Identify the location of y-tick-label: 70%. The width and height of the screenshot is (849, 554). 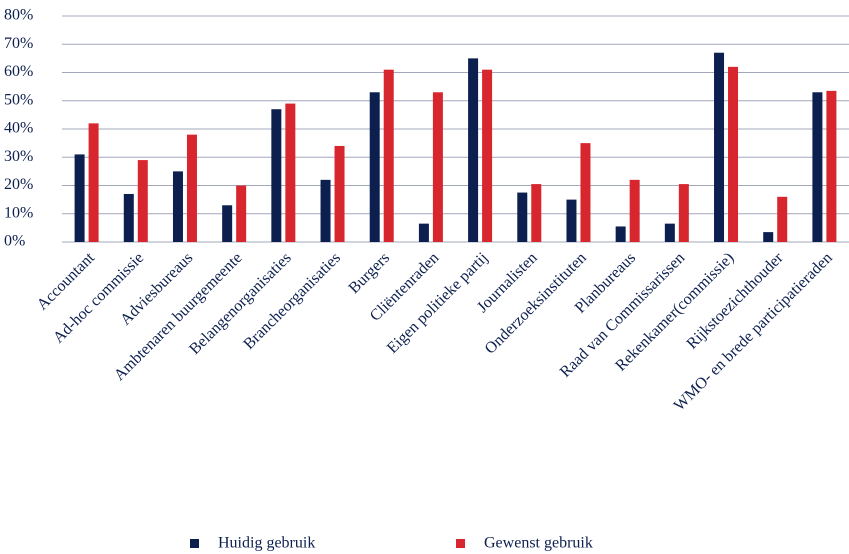
(18, 43).